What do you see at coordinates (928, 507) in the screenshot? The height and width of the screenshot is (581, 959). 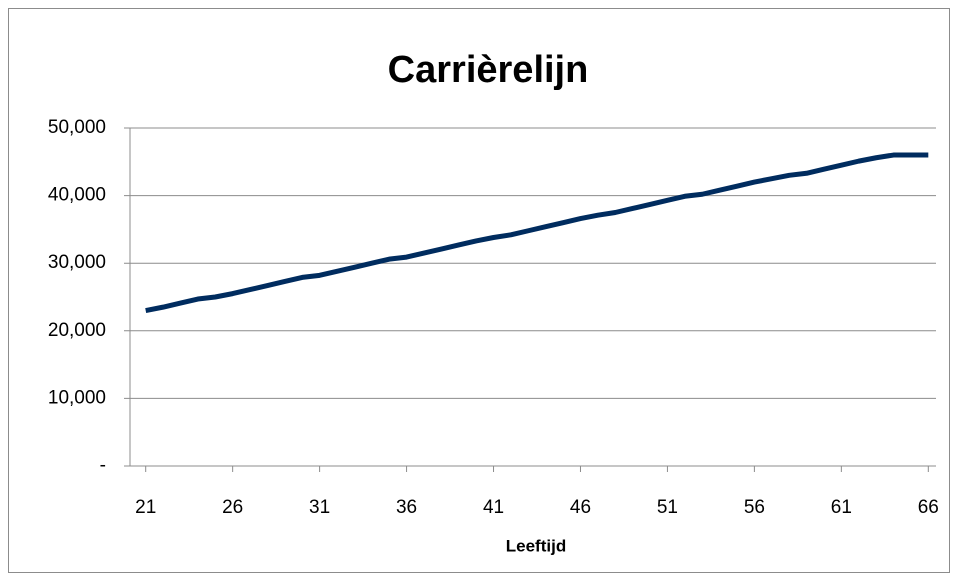 I see `x-tick-label: 66` at bounding box center [928, 507].